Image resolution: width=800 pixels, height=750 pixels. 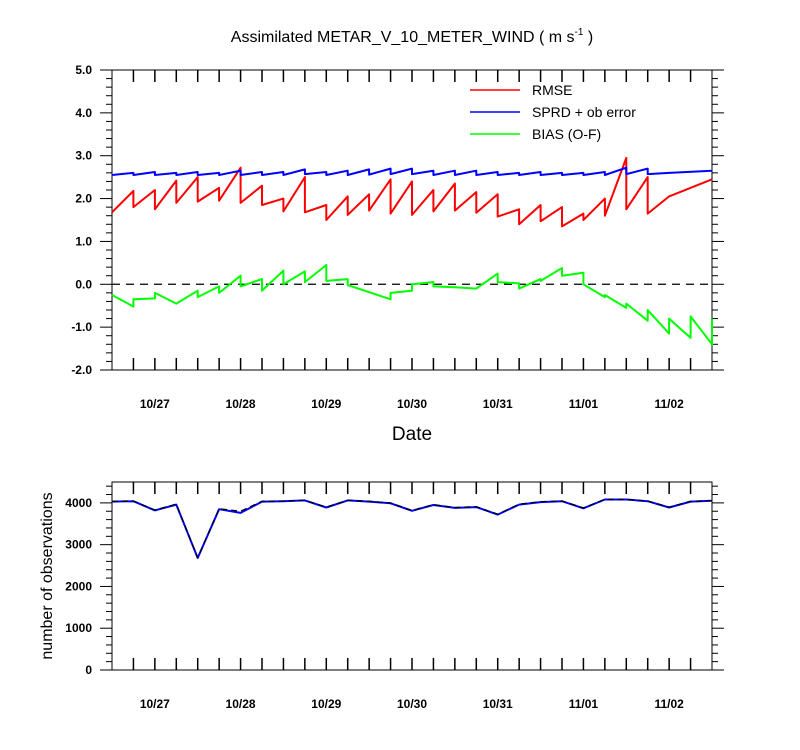 I want to click on bottom-xtick-label: 11/02, so click(x=669, y=704).